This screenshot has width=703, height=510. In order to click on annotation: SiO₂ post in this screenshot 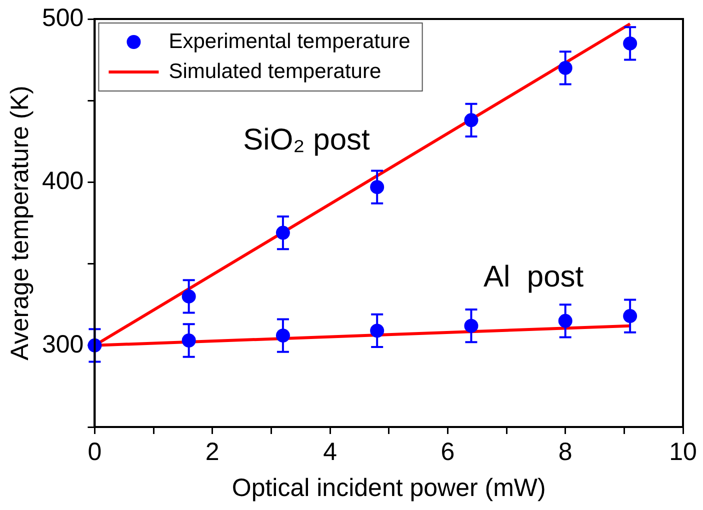, I will do `click(307, 140)`.